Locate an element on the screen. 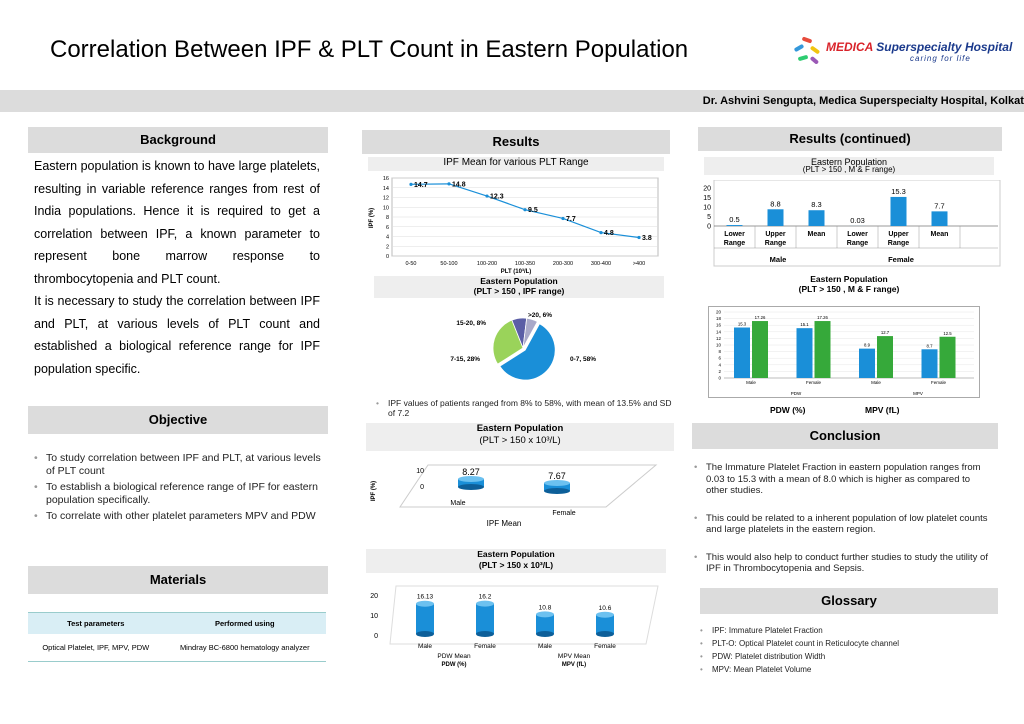 The width and height of the screenshot is (1024, 724). pm-group-unit: MPV (fL) is located at coordinates (574, 665).